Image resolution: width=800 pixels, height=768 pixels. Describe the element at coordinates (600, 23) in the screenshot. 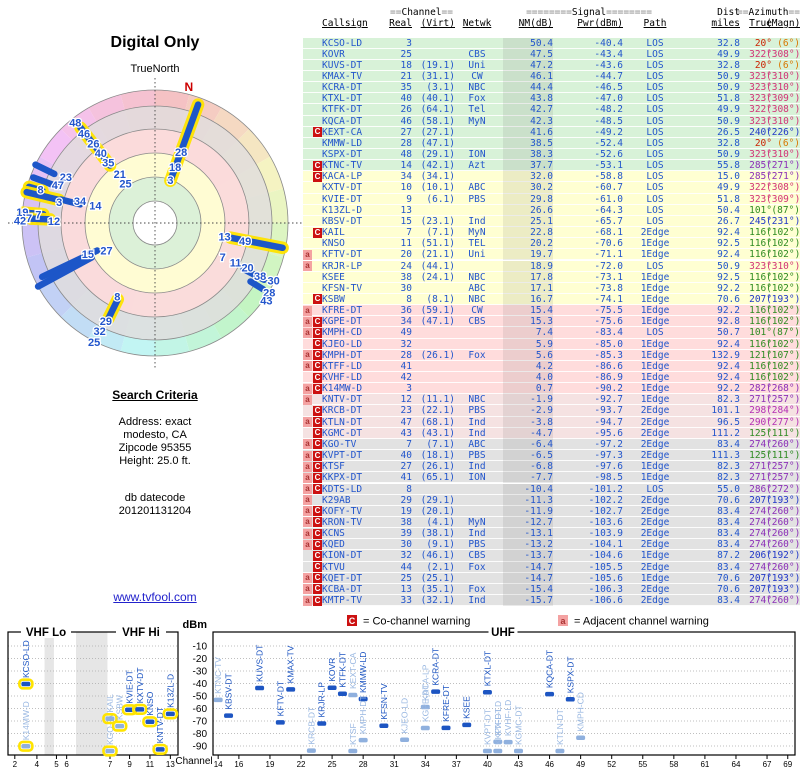

I see `column-header: Pwr(dBm)` at that location.